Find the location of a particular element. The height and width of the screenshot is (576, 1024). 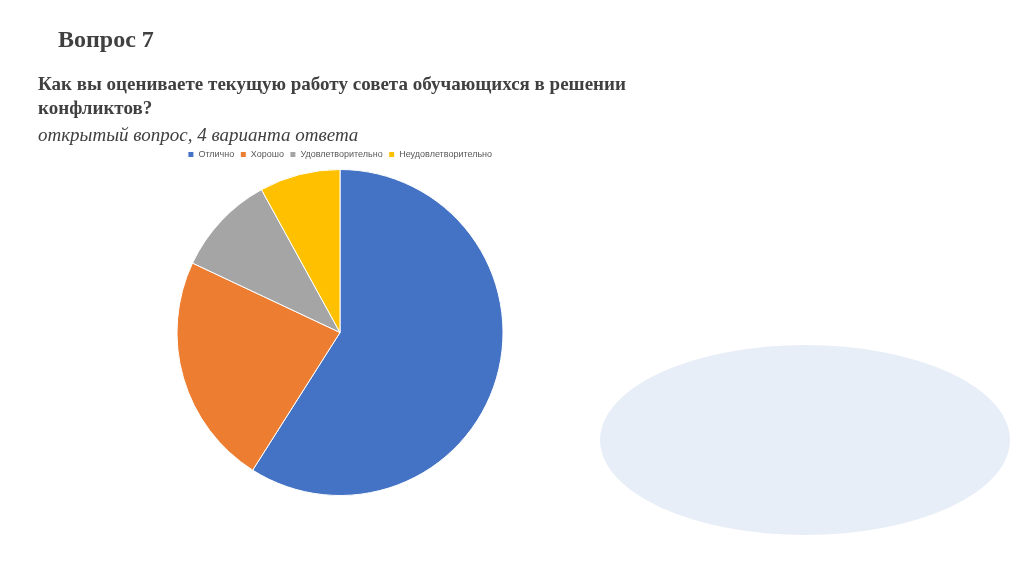

legend-label: Неудовлетворительно is located at coordinates (446, 153).